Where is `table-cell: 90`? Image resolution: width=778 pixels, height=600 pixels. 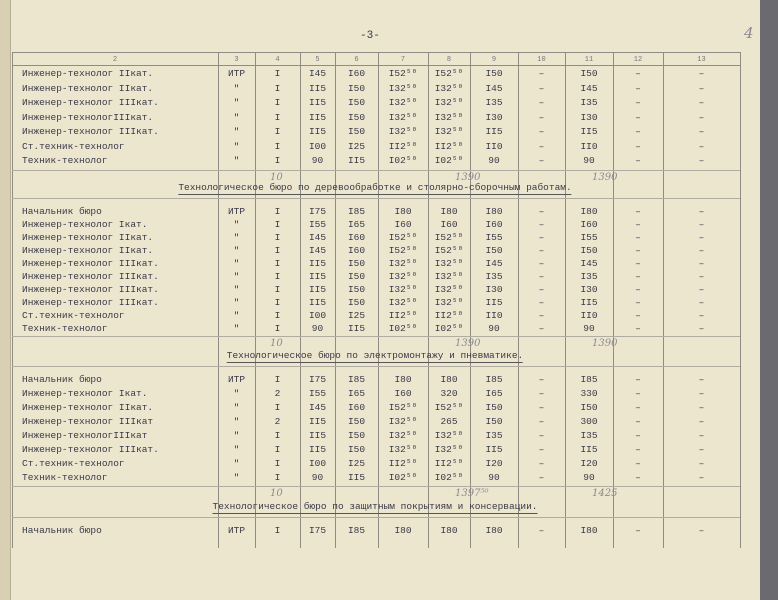
table-cell: 90 is located at coordinates (317, 328).